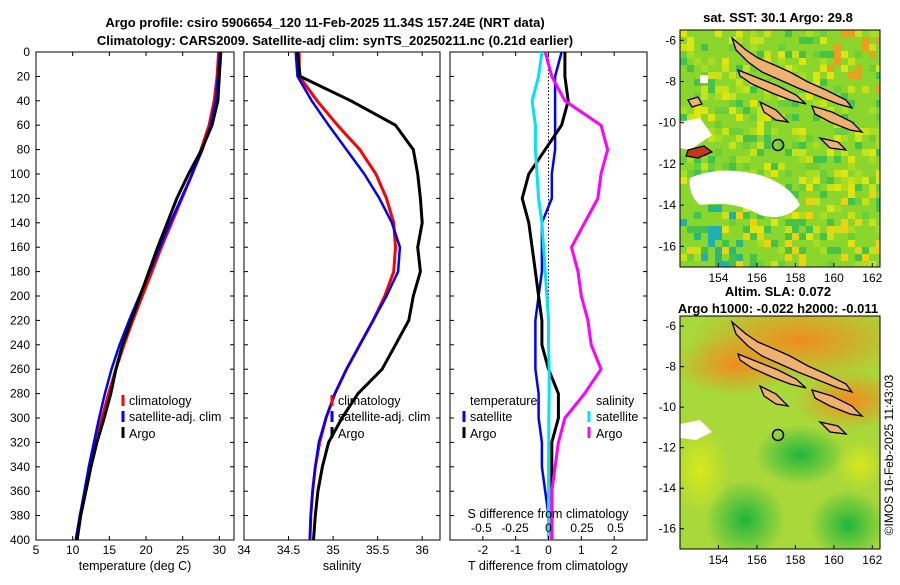 The image size is (900, 585). I want to click on temperature-x-tick-label: 5, so click(36, 550).